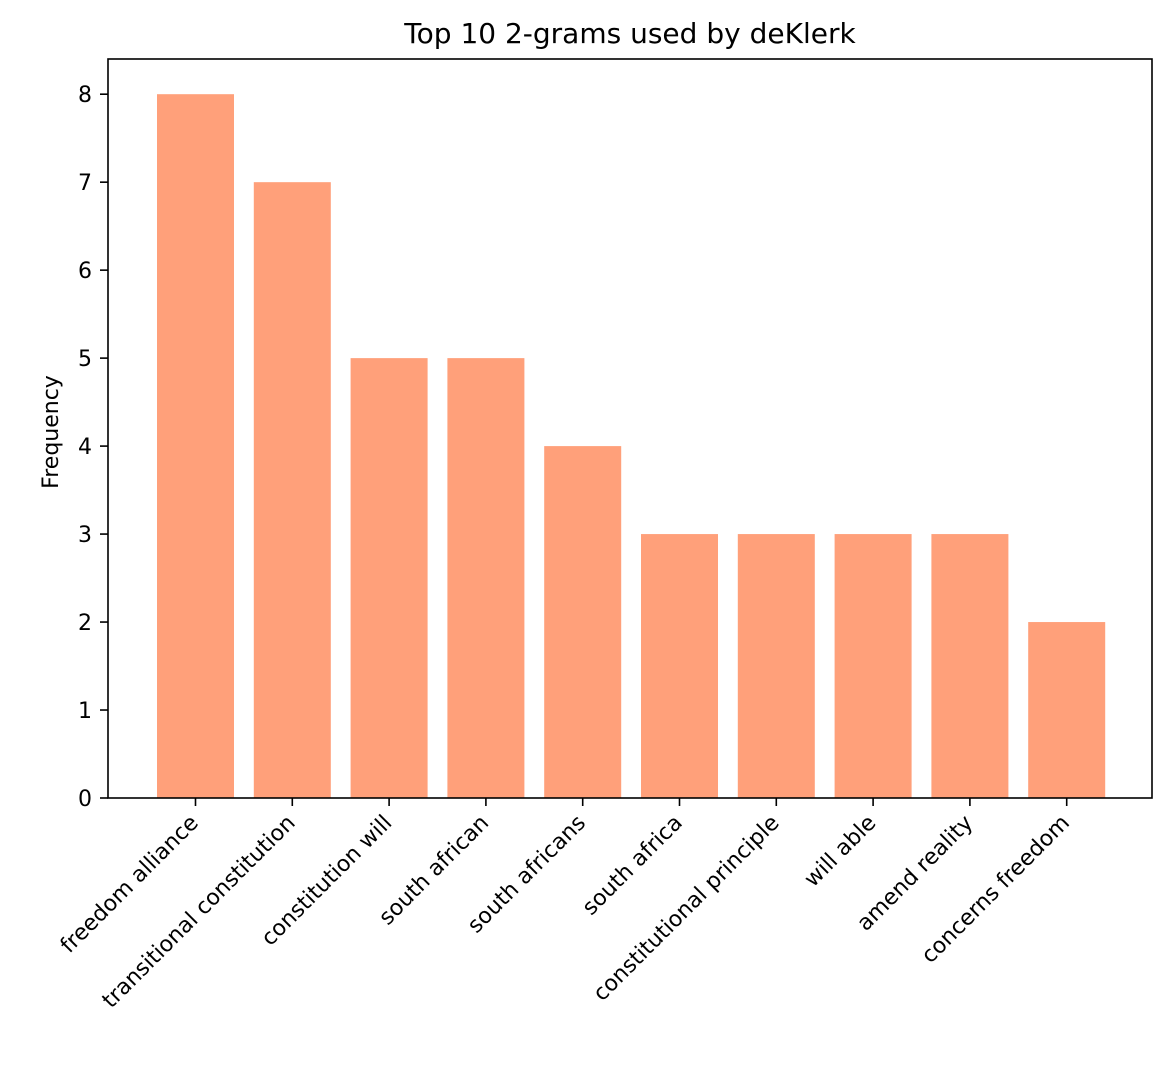  Describe the element at coordinates (389, 578) in the screenshot. I see `bar-constitution-will` at that location.